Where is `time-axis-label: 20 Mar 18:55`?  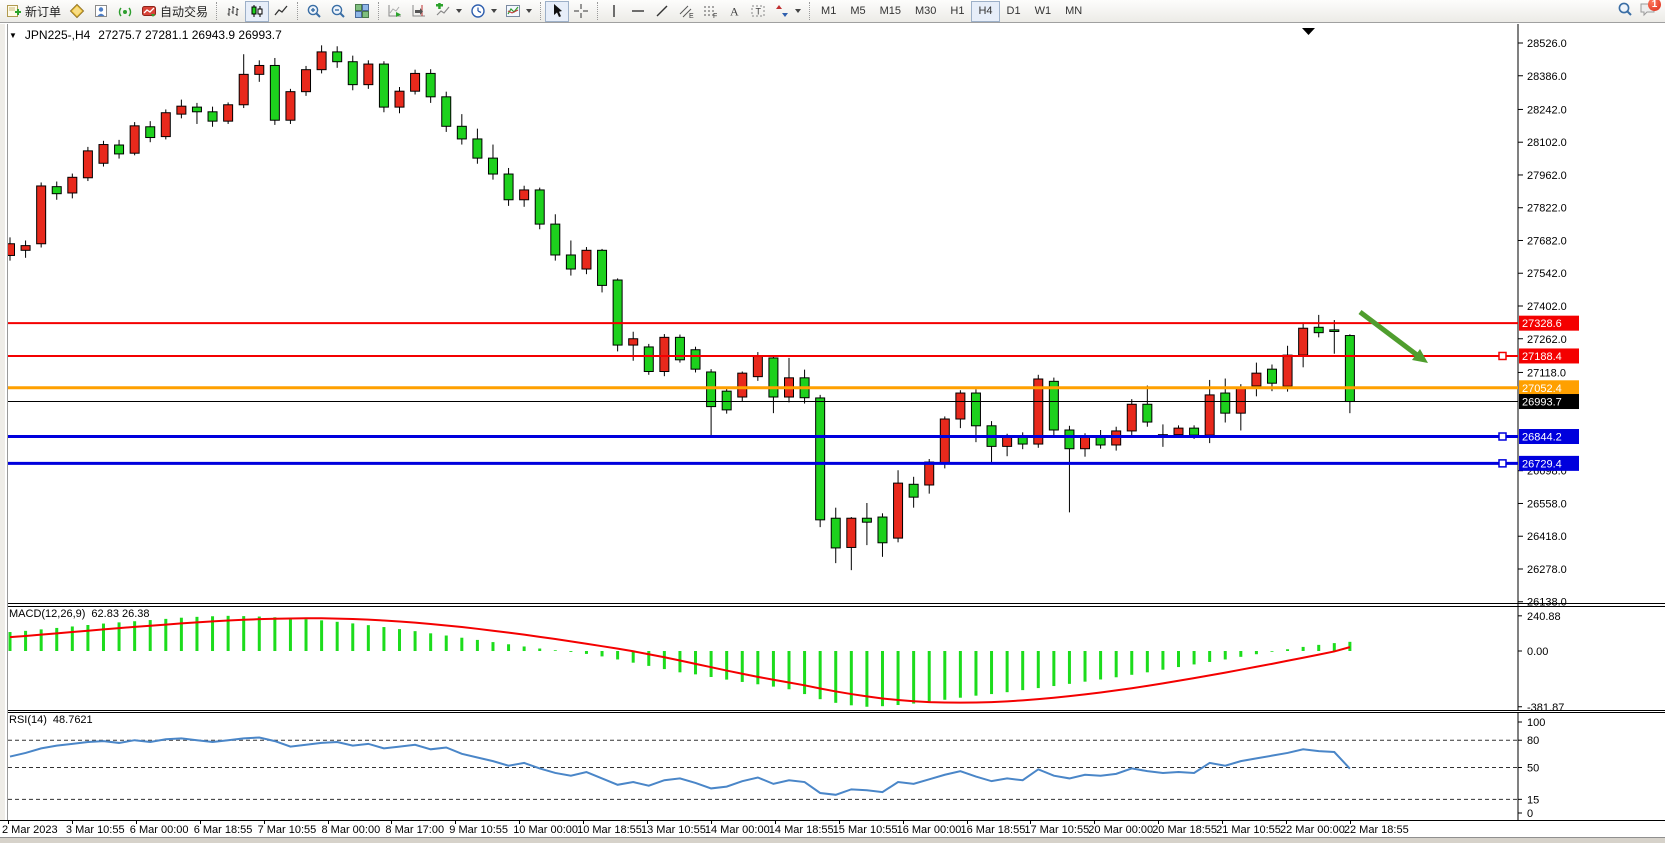
time-axis-label: 20 Mar 18:55 is located at coordinates (1185, 830).